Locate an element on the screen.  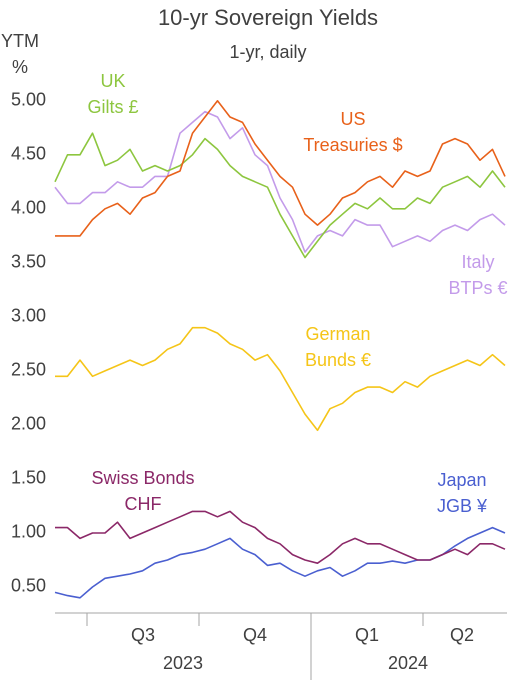
series-label: Japan is located at coordinates (461, 480).